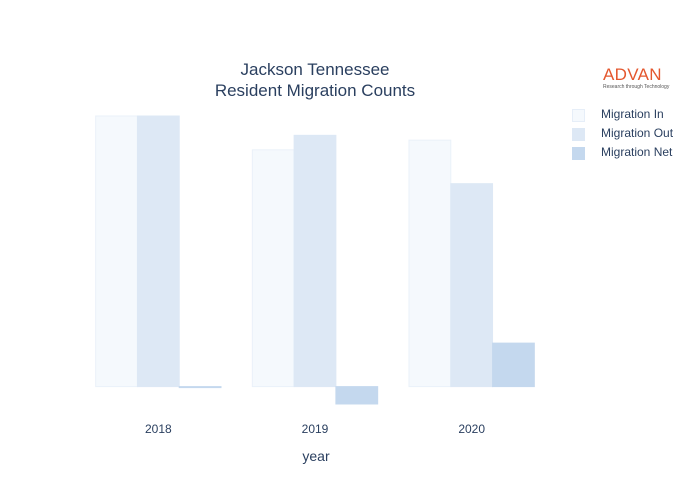  Describe the element at coordinates (632, 74) in the screenshot. I see `logo-name: ADVAN` at that location.